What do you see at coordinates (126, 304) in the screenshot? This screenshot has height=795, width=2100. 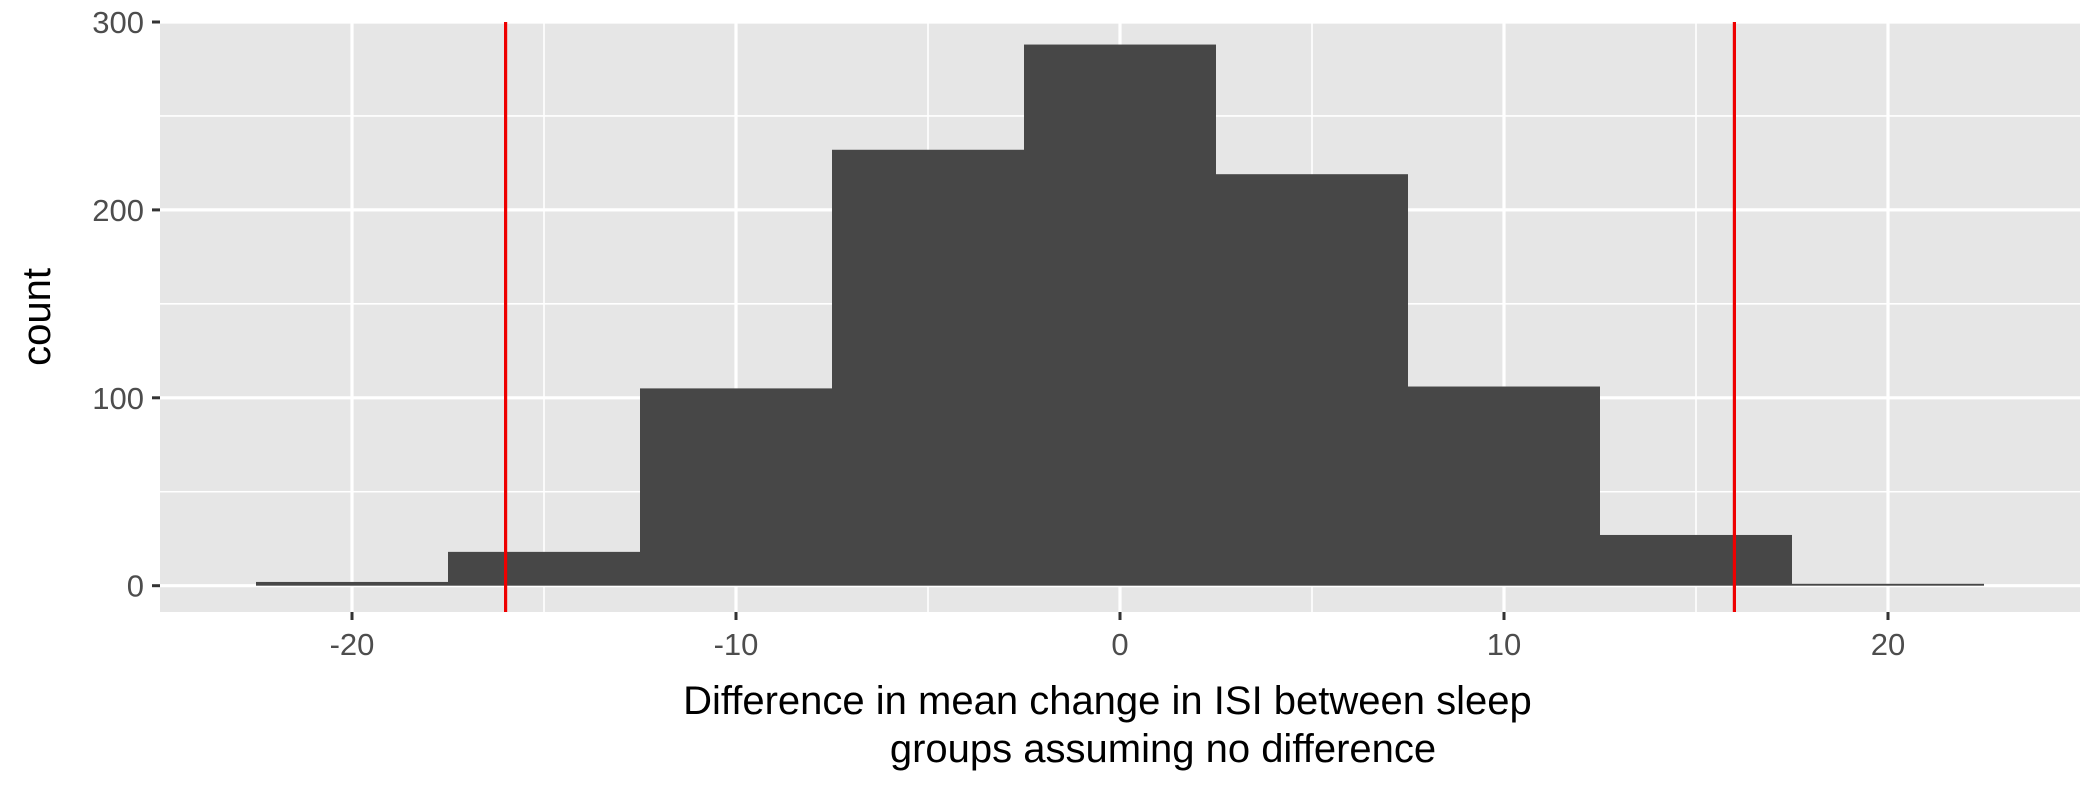 I see `y-axis: 0 100 200 300` at bounding box center [126, 304].